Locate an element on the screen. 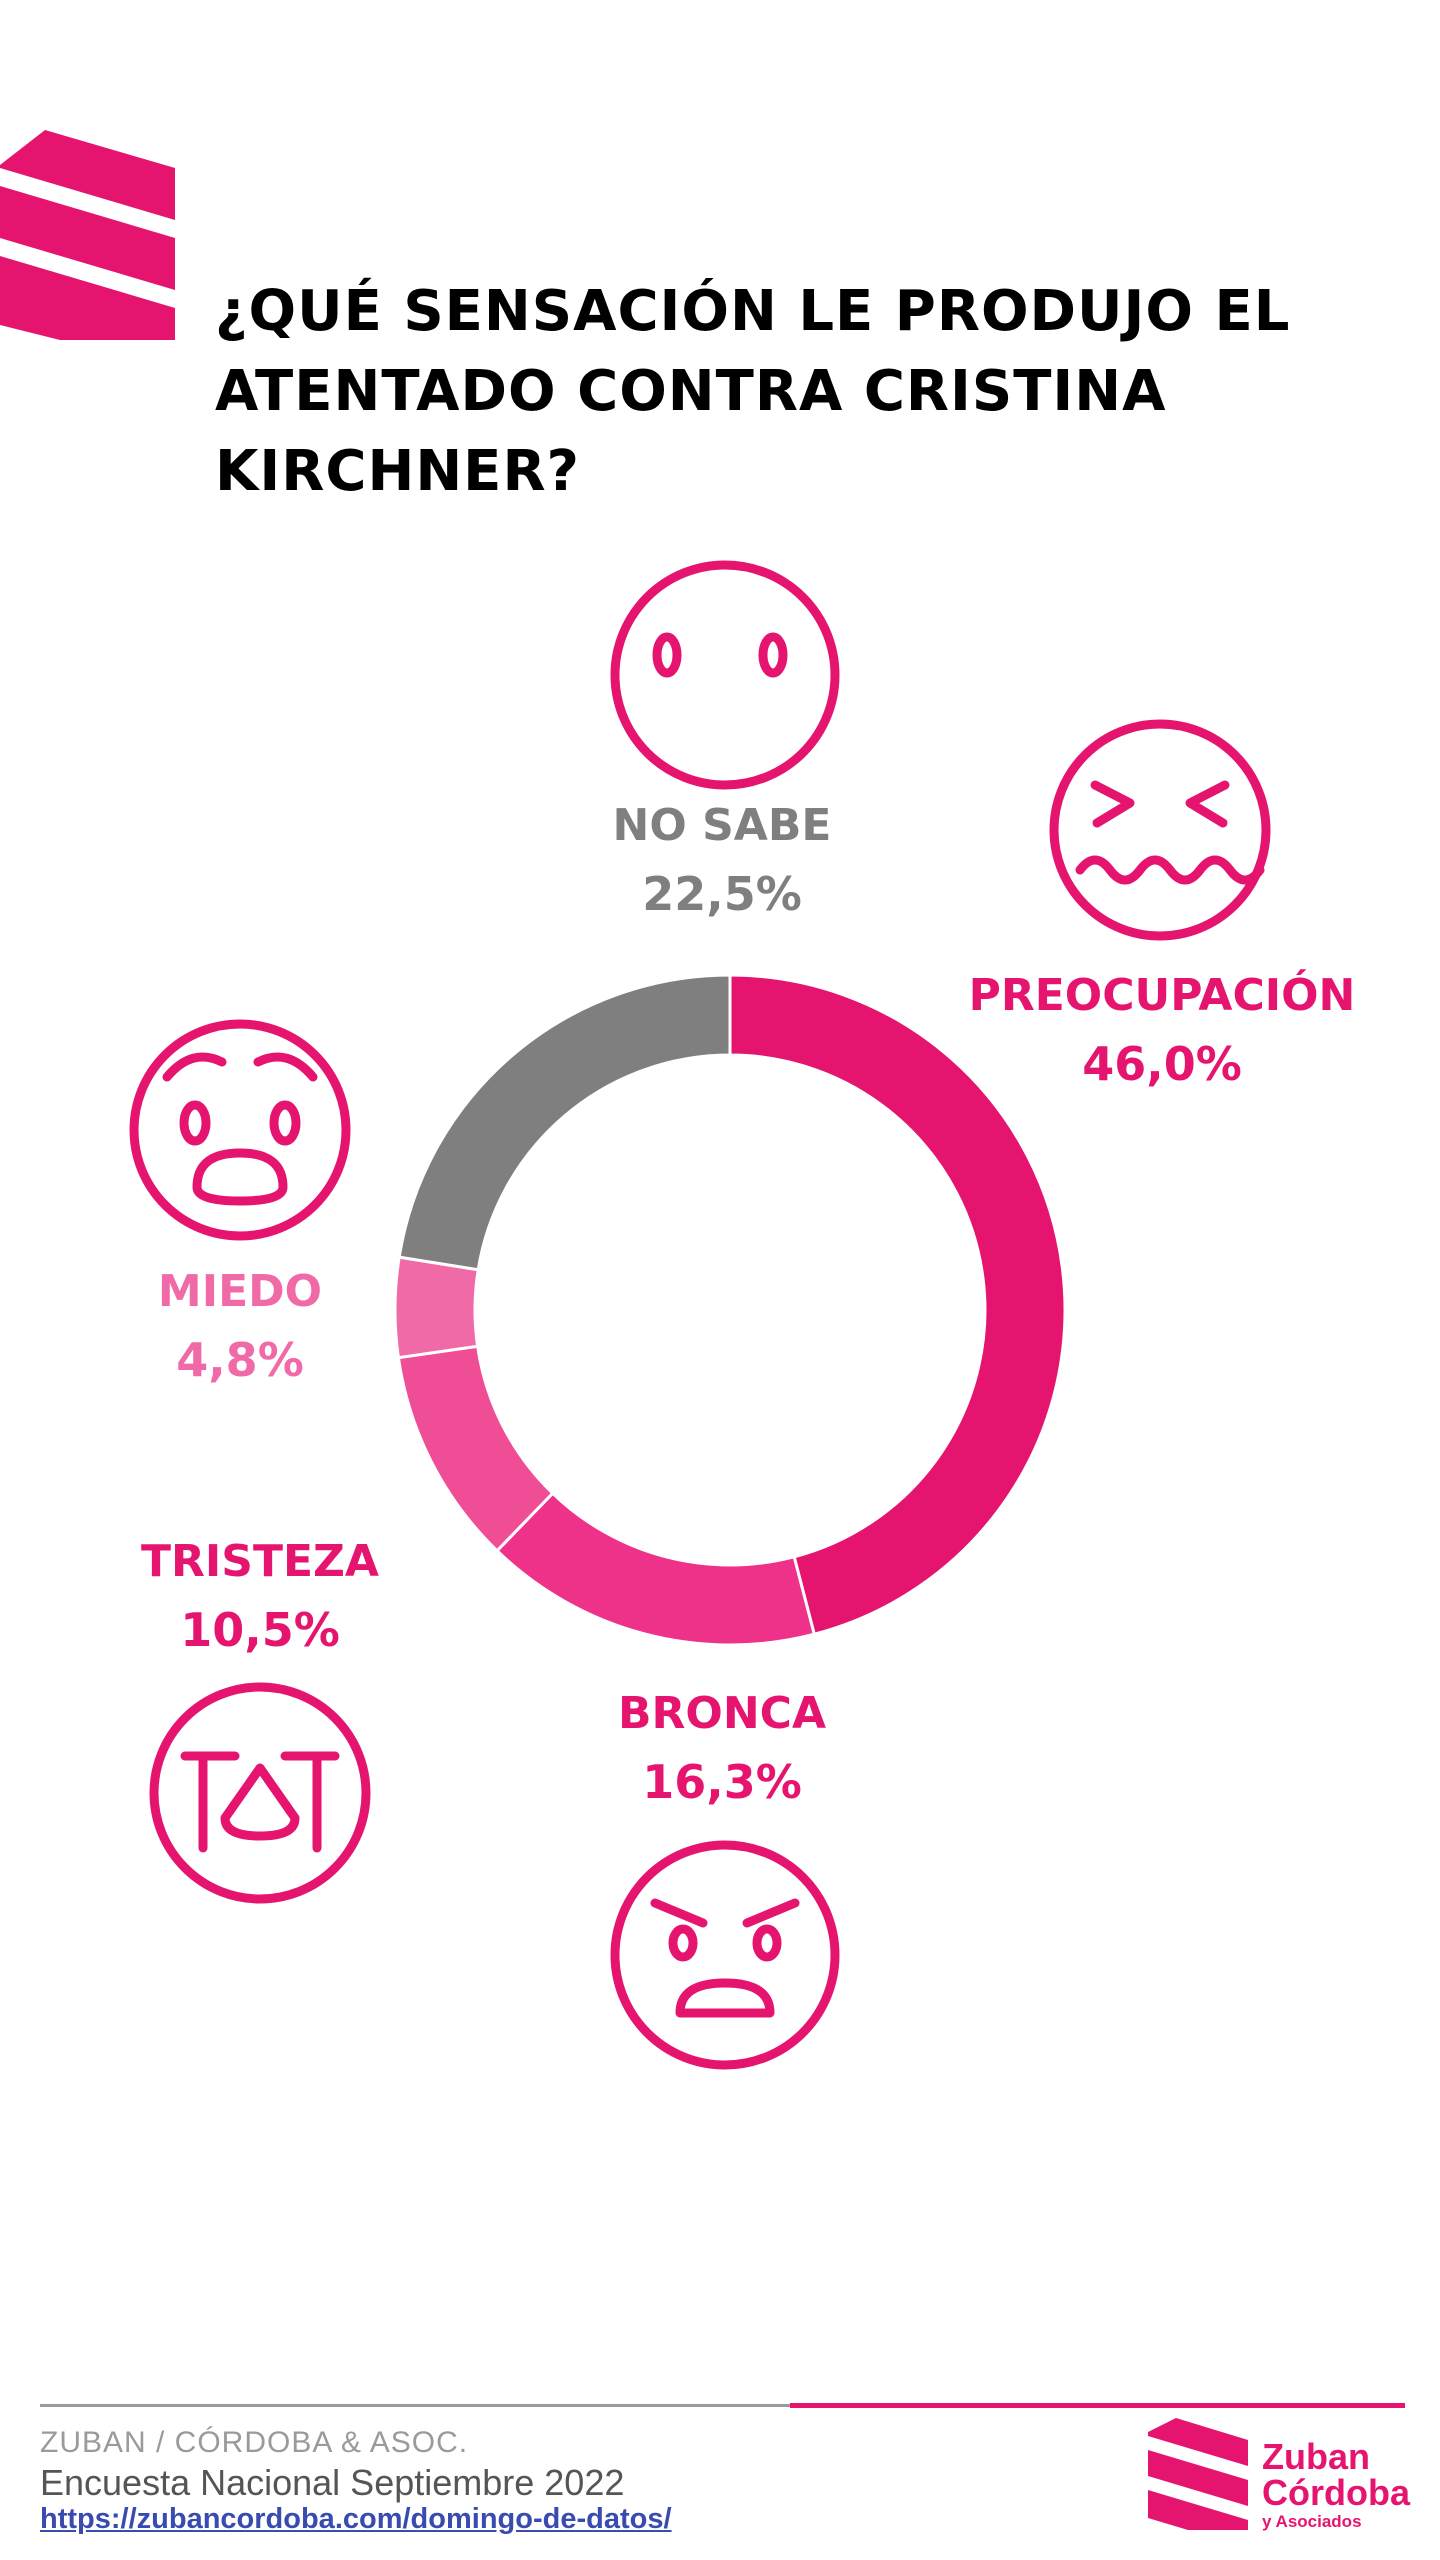  footer-divider-accent is located at coordinates (1097, 2405).